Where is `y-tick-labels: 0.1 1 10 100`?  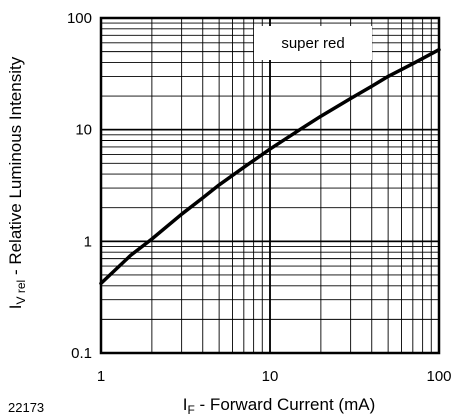 y-tick-labels: 0.1 1 10 100 is located at coordinates (79, 186).